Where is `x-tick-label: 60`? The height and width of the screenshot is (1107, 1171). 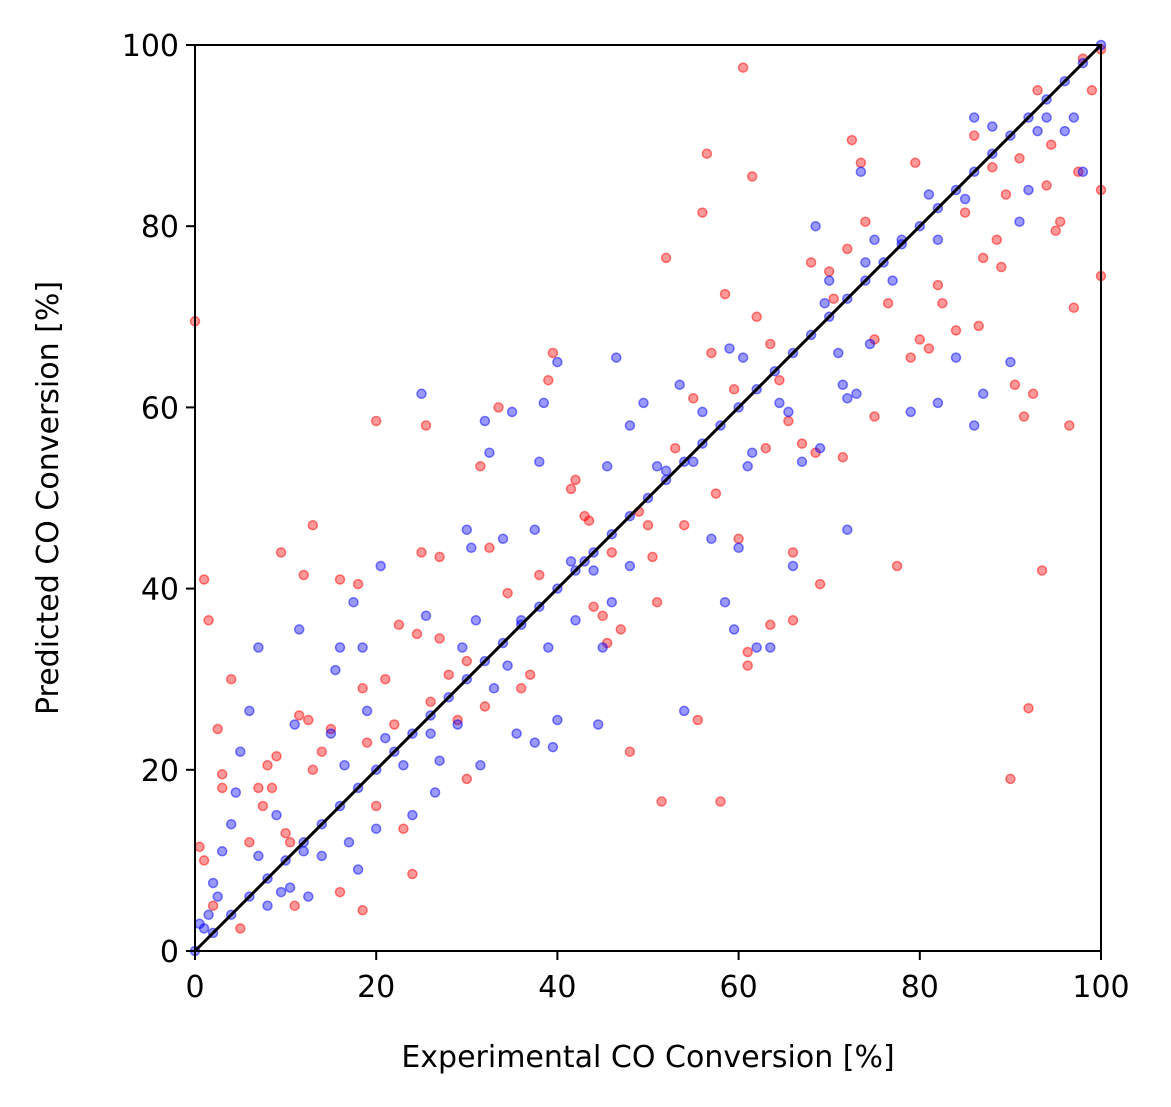 x-tick-label: 60 is located at coordinates (739, 987).